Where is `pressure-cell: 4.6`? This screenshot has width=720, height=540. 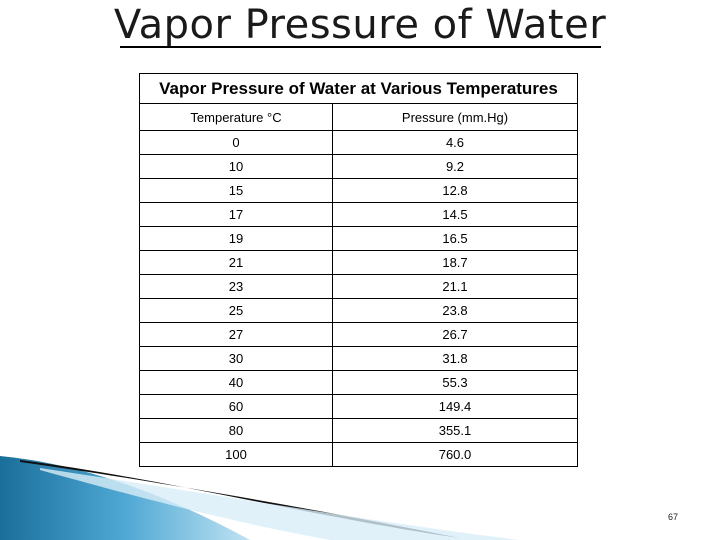 pressure-cell: 4.6 is located at coordinates (454, 142).